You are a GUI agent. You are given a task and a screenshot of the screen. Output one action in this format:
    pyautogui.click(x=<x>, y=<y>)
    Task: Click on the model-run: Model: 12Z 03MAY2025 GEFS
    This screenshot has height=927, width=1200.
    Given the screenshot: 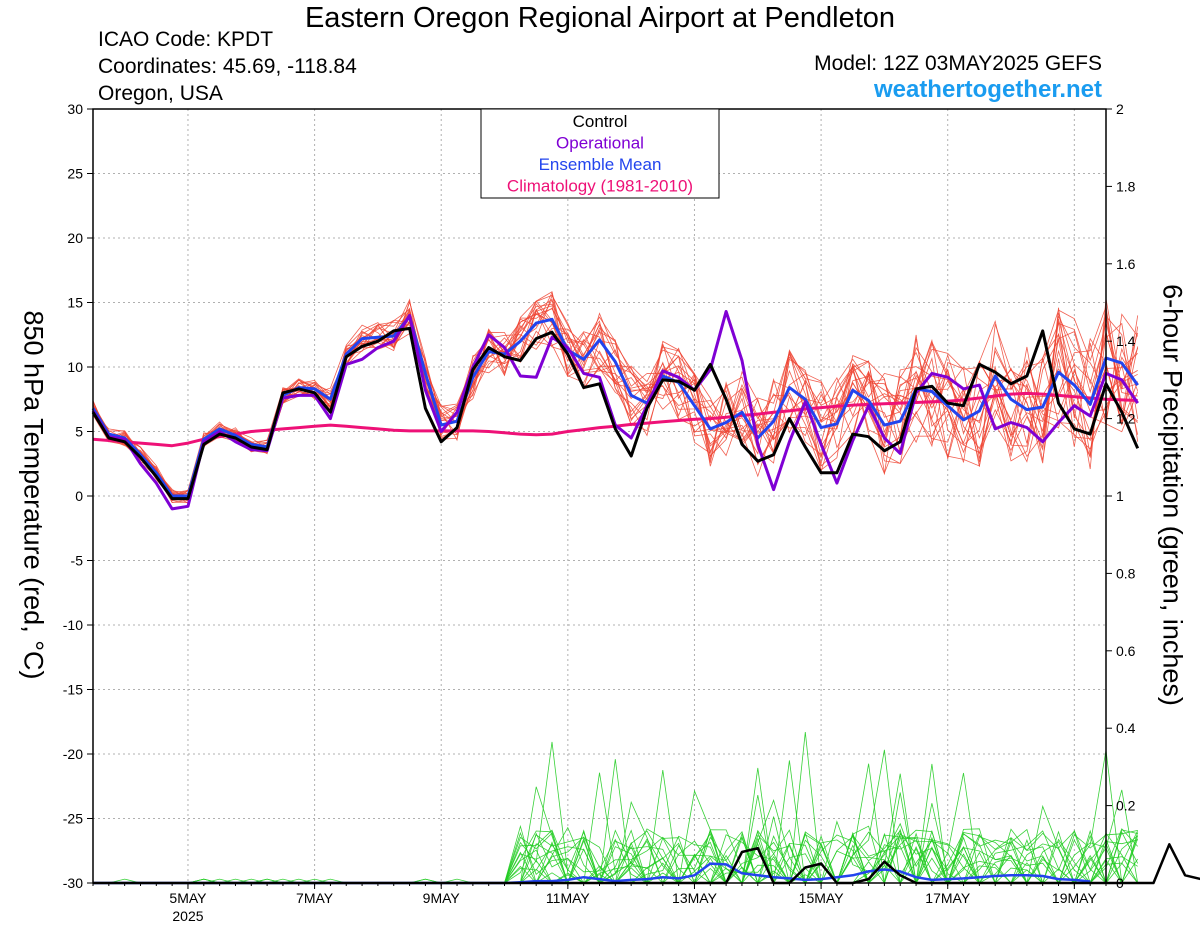 What is the action you would take?
    pyautogui.click(x=958, y=63)
    